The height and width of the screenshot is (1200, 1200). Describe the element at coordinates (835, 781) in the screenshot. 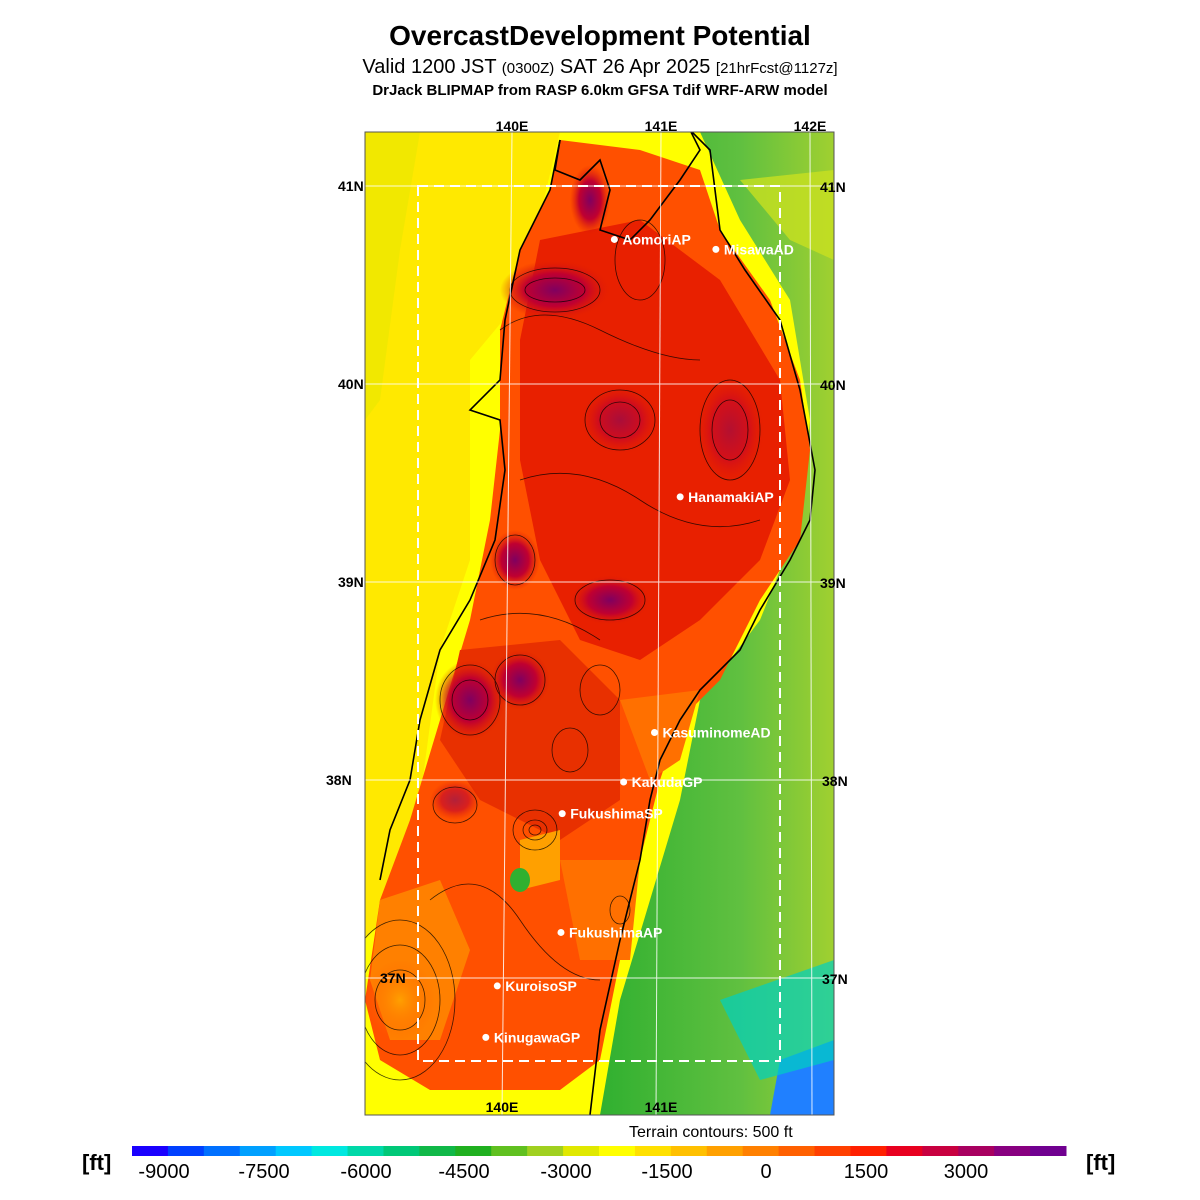

I see `lat-label-right: 38N` at that location.